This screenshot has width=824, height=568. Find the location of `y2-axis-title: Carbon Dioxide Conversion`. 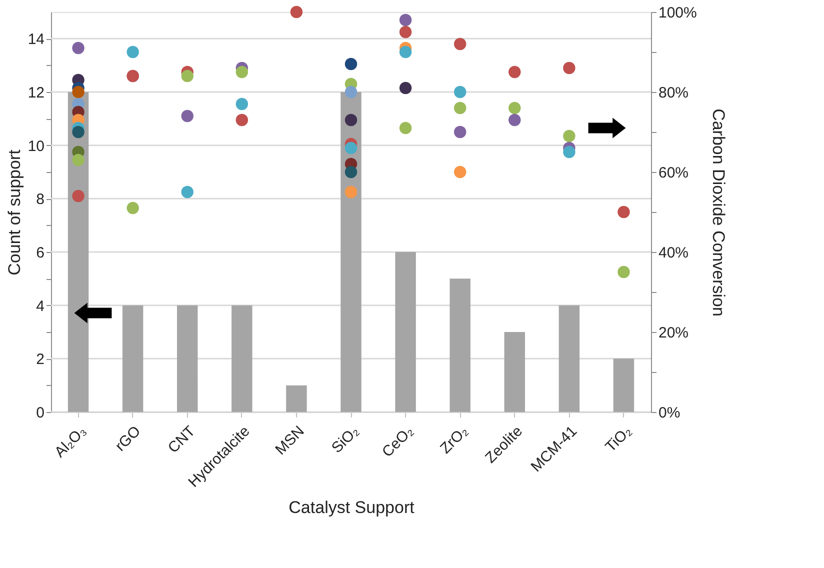

y2-axis-title: Carbon Dioxide Conversion is located at coordinates (718, 212).